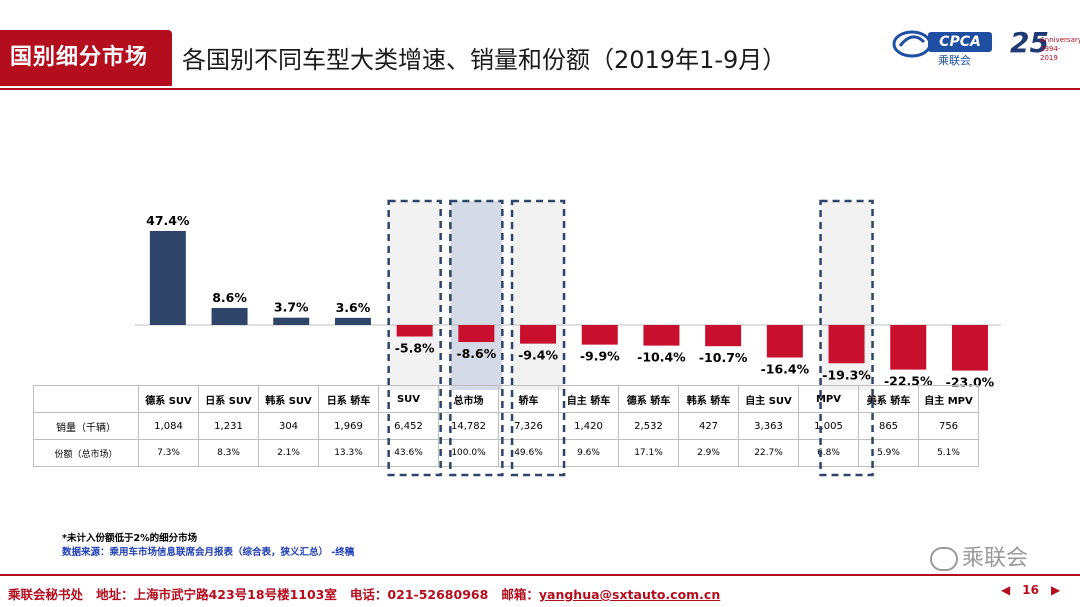  Describe the element at coordinates (46, 594) in the screenshot. I see `footer-org: 乘联会秘书处` at that location.